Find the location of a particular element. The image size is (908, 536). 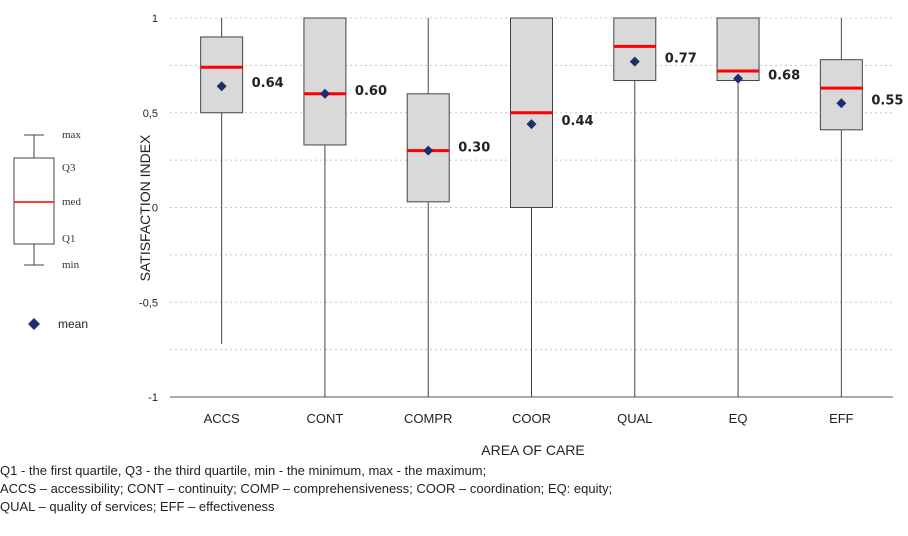

y-tick-label: 0 is located at coordinates (155, 209).